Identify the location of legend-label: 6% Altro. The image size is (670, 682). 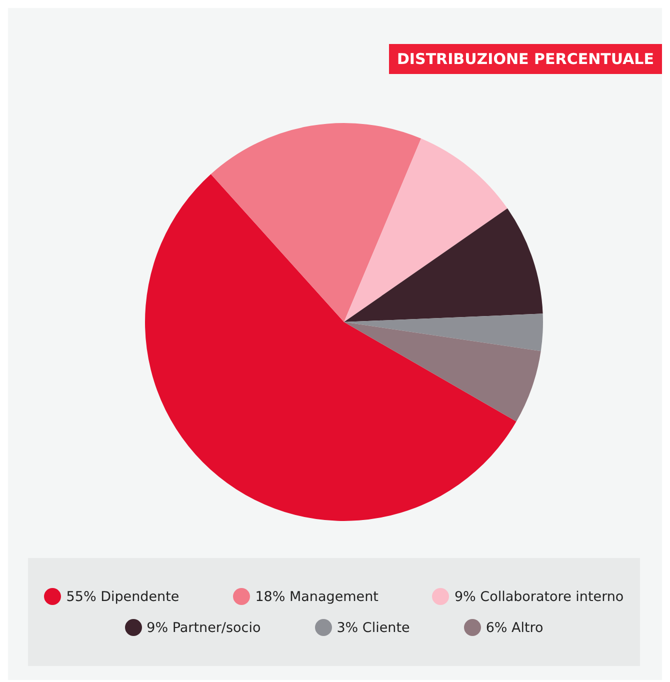
(515, 628).